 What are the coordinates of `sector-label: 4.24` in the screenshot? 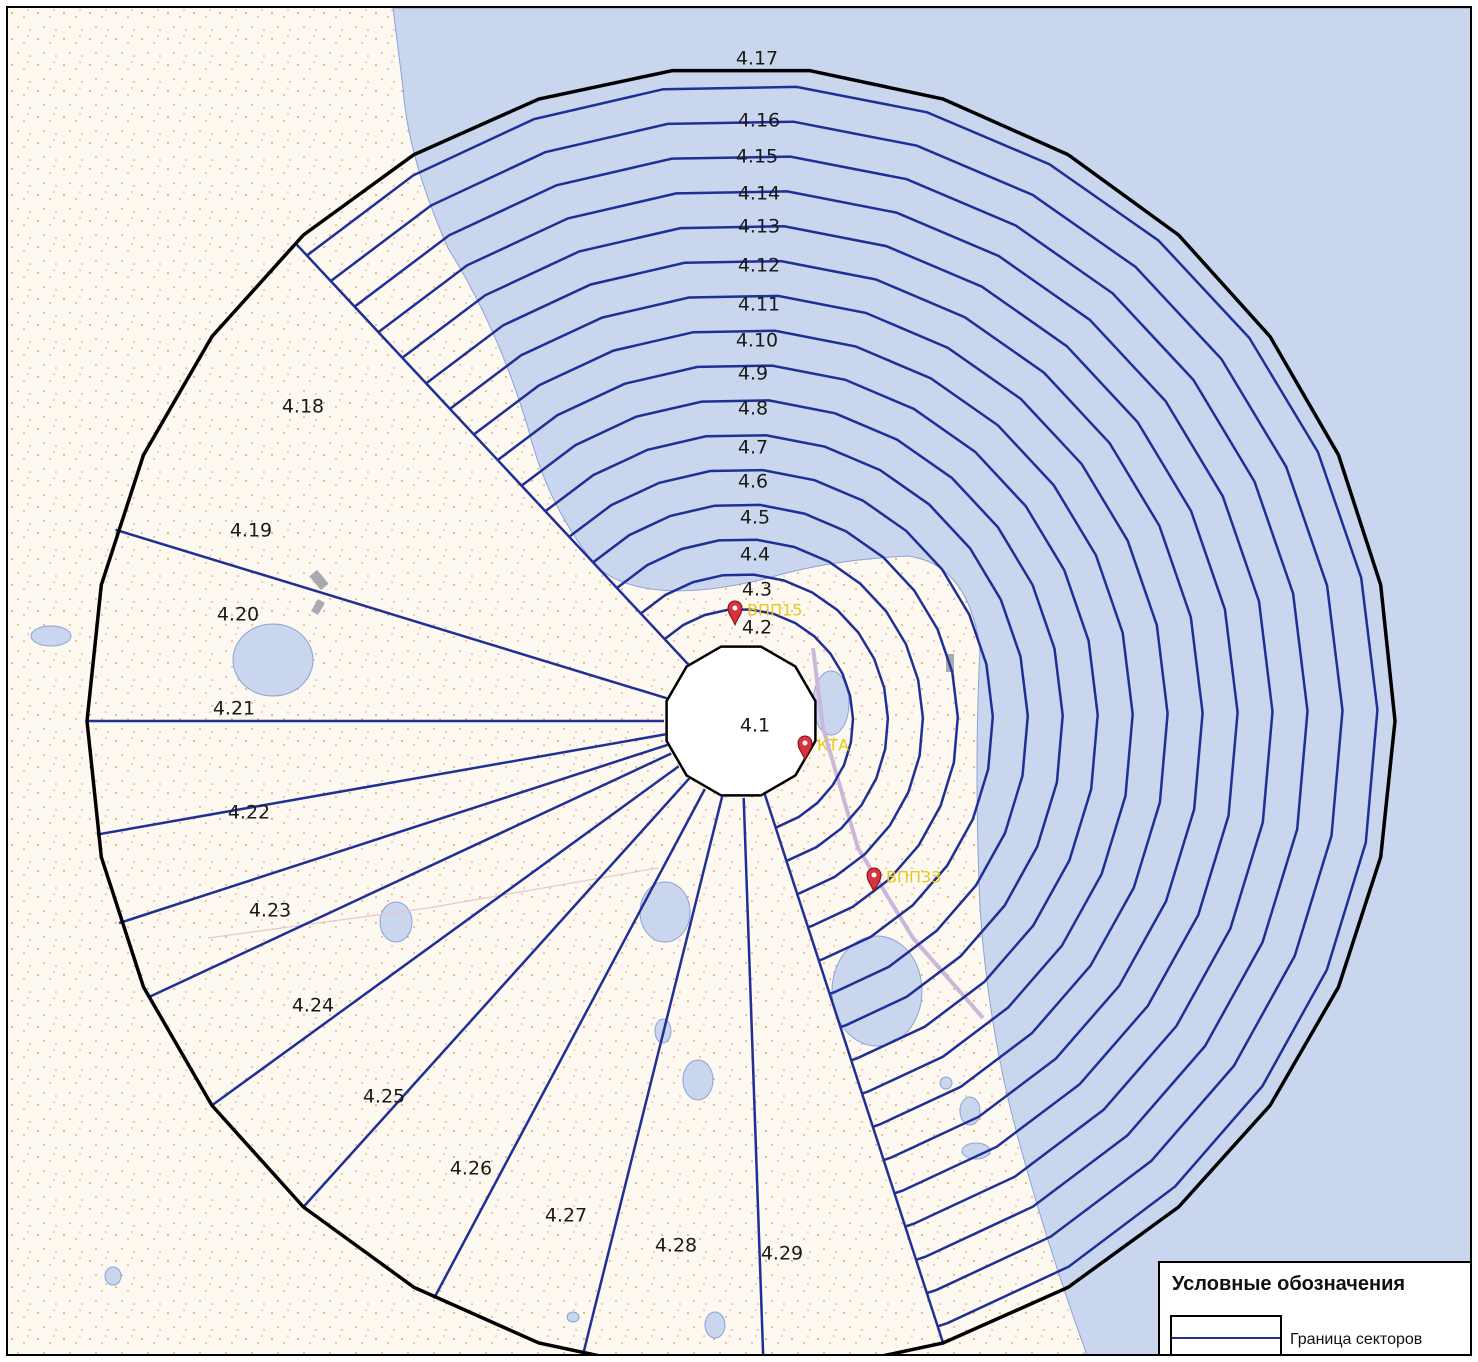 It's located at (313, 1006).